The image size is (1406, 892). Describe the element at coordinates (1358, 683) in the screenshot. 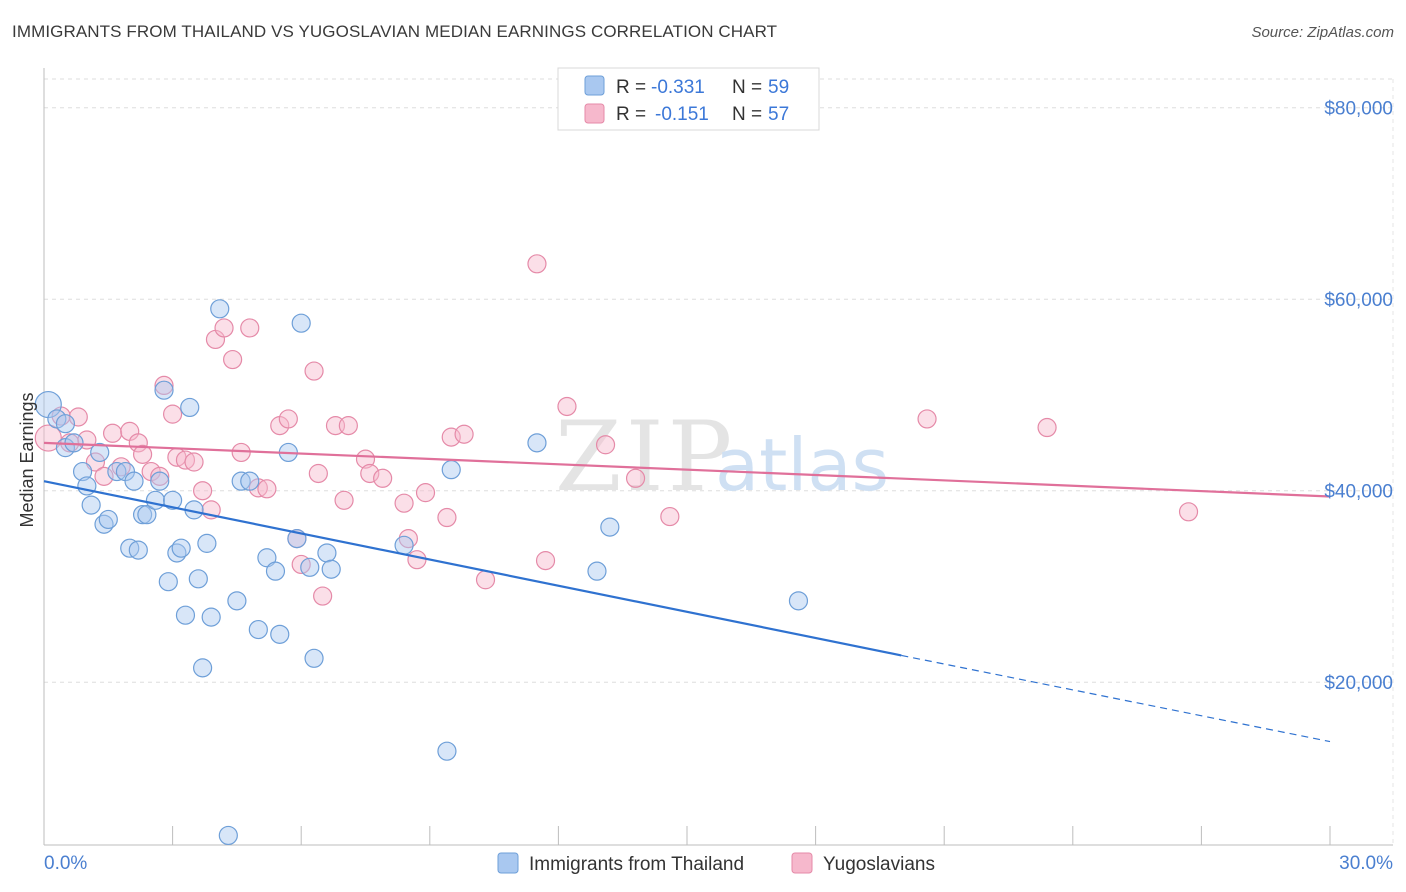

I see `y-tick-label-0: $20,000` at that location.